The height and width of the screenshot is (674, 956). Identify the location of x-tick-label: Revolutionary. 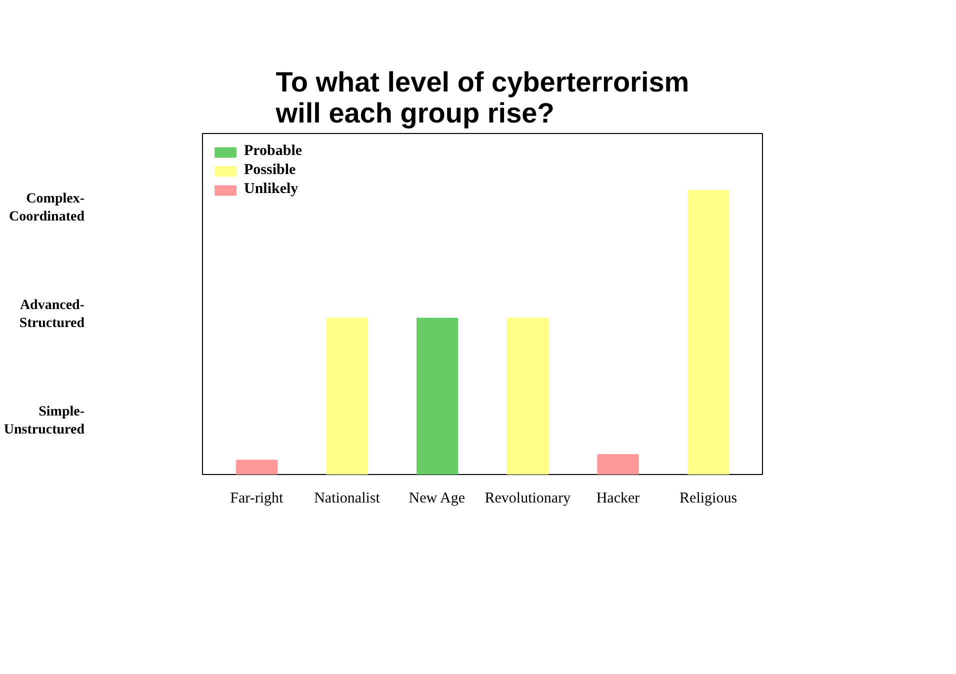
(528, 498).